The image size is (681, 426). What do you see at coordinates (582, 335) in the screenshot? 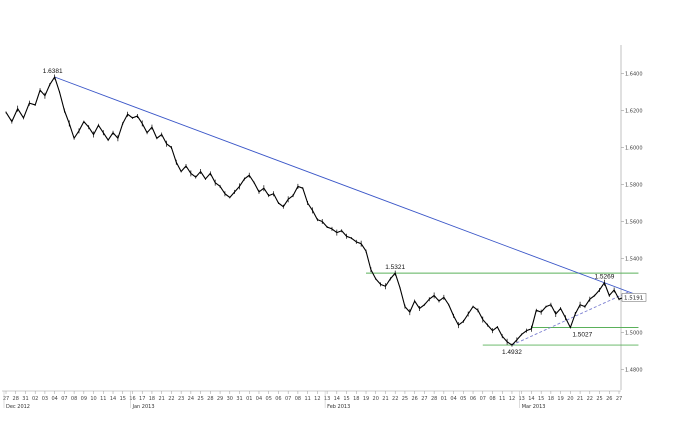
I see `price-annotation: 1.5027` at bounding box center [582, 335].